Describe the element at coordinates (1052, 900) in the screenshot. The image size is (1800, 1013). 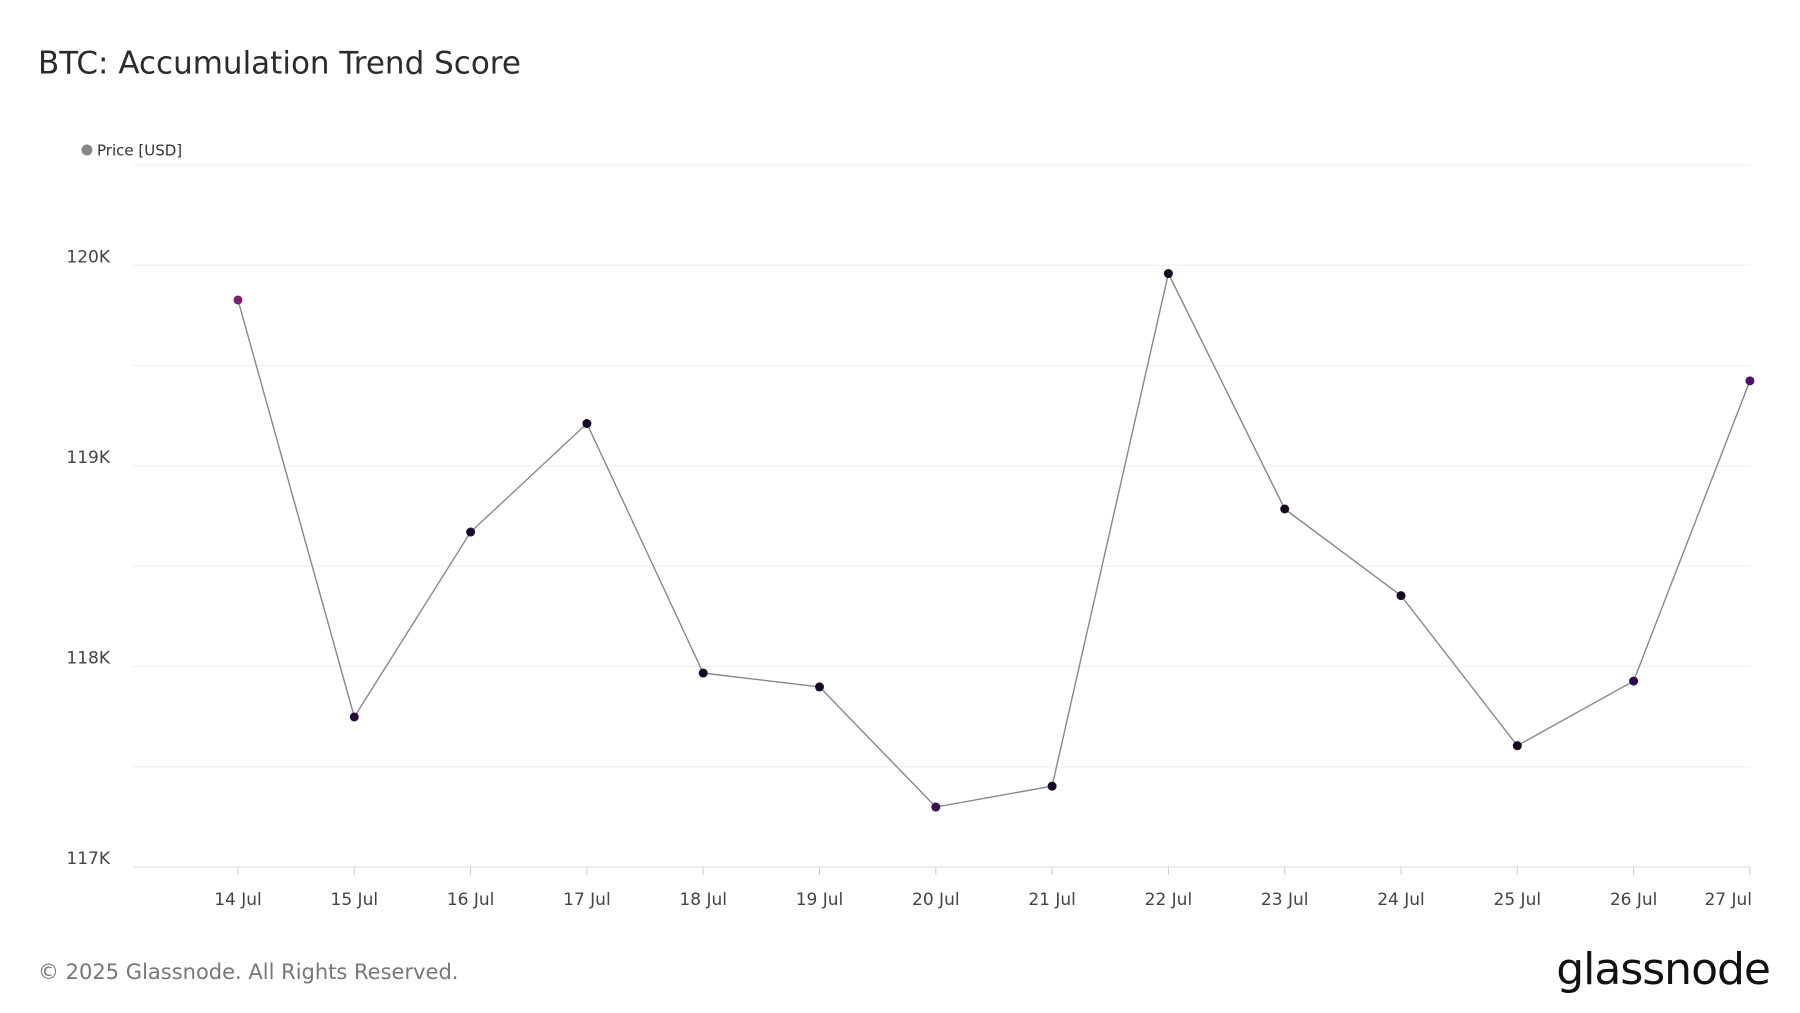
I see `x-tick-label: 21 Jul` at that location.